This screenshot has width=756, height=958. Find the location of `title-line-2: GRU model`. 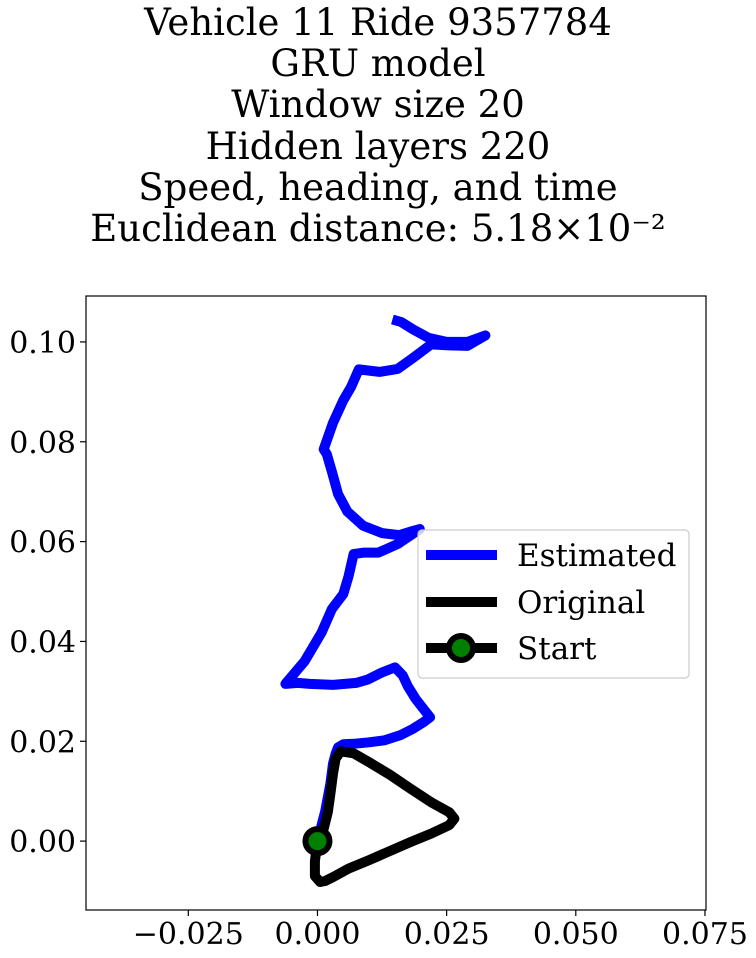

title-line-2: GRU model is located at coordinates (378, 64).